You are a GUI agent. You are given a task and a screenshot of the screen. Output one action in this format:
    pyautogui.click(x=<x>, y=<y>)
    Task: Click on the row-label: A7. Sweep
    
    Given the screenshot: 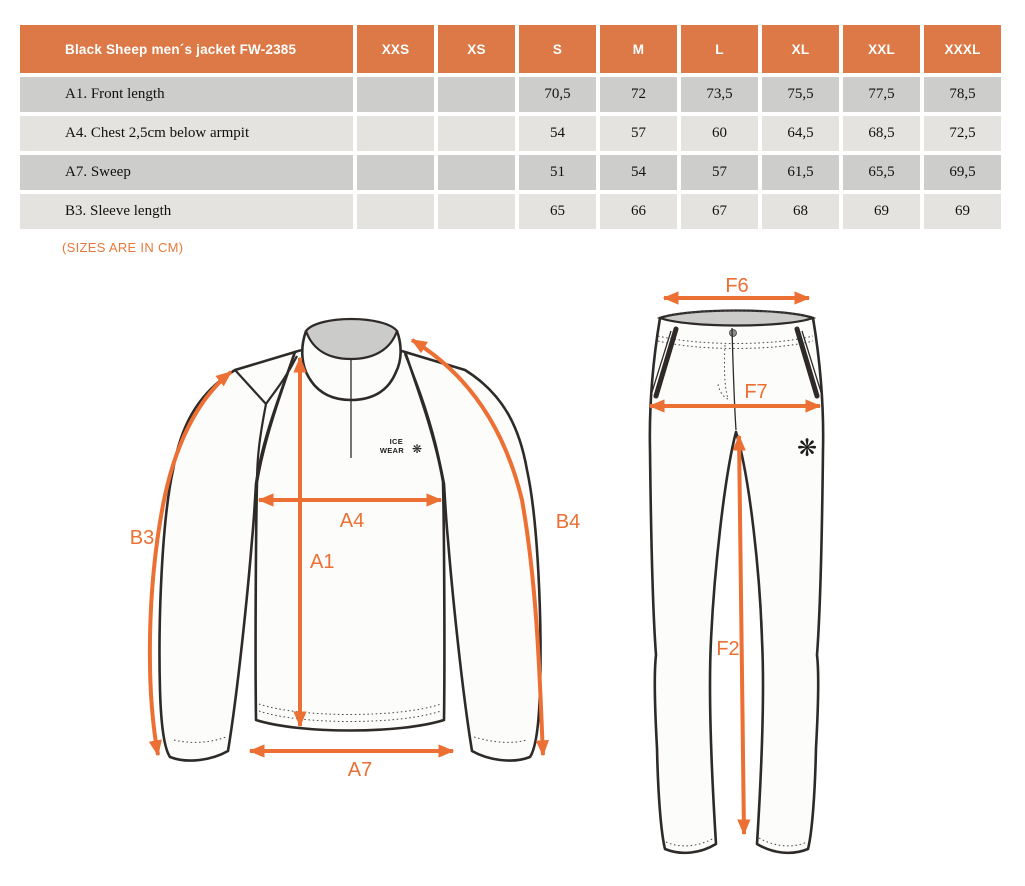 What is the action you would take?
    pyautogui.click(x=186, y=172)
    